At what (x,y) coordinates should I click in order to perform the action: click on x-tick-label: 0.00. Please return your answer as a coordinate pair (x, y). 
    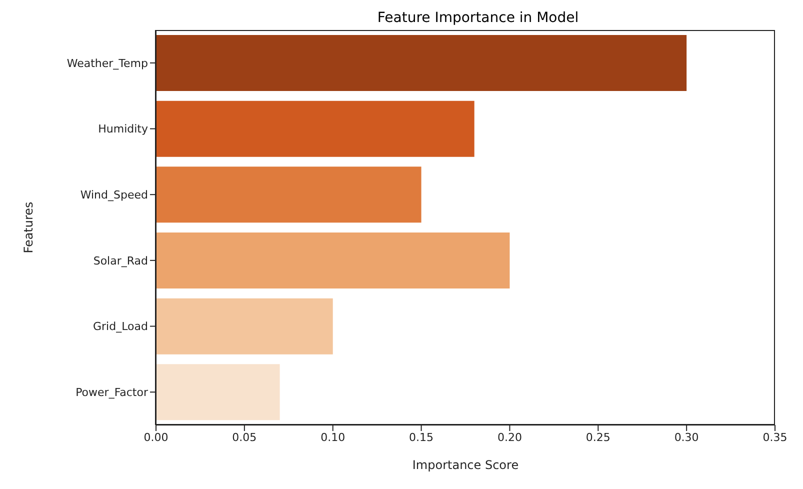
    Looking at the image, I should click on (156, 437).